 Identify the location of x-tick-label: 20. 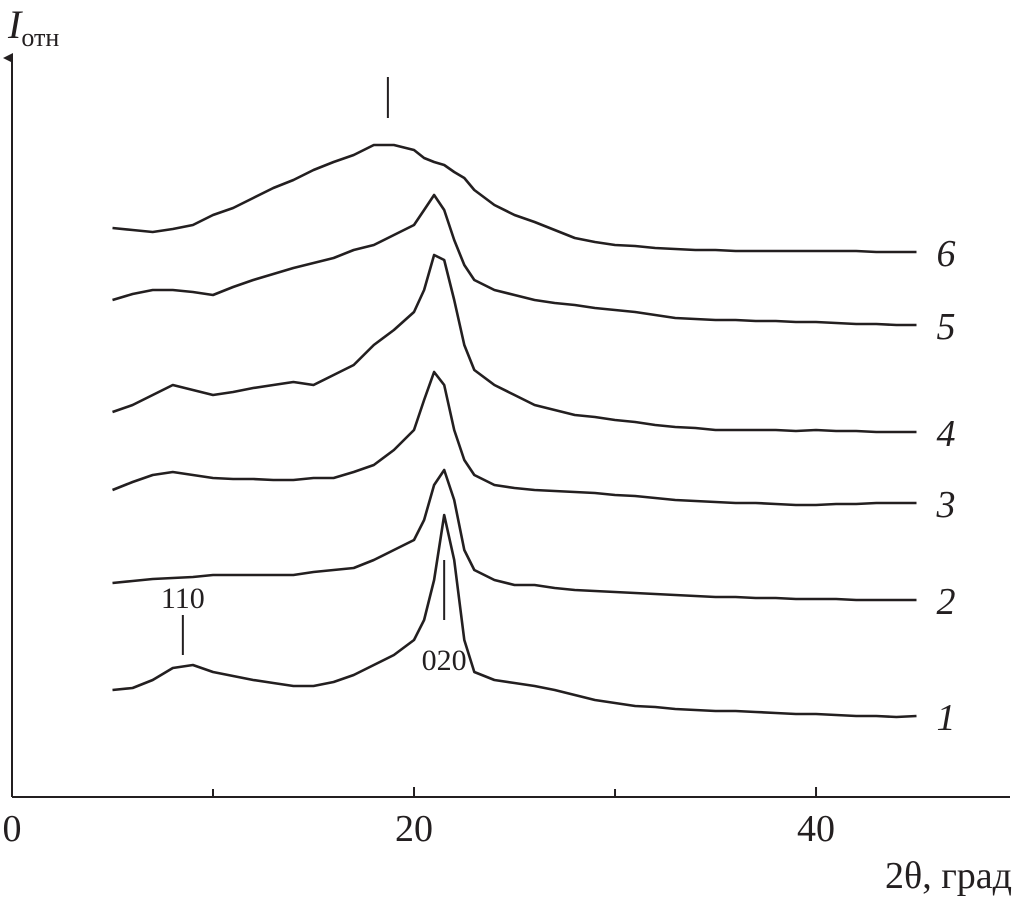
(414, 829).